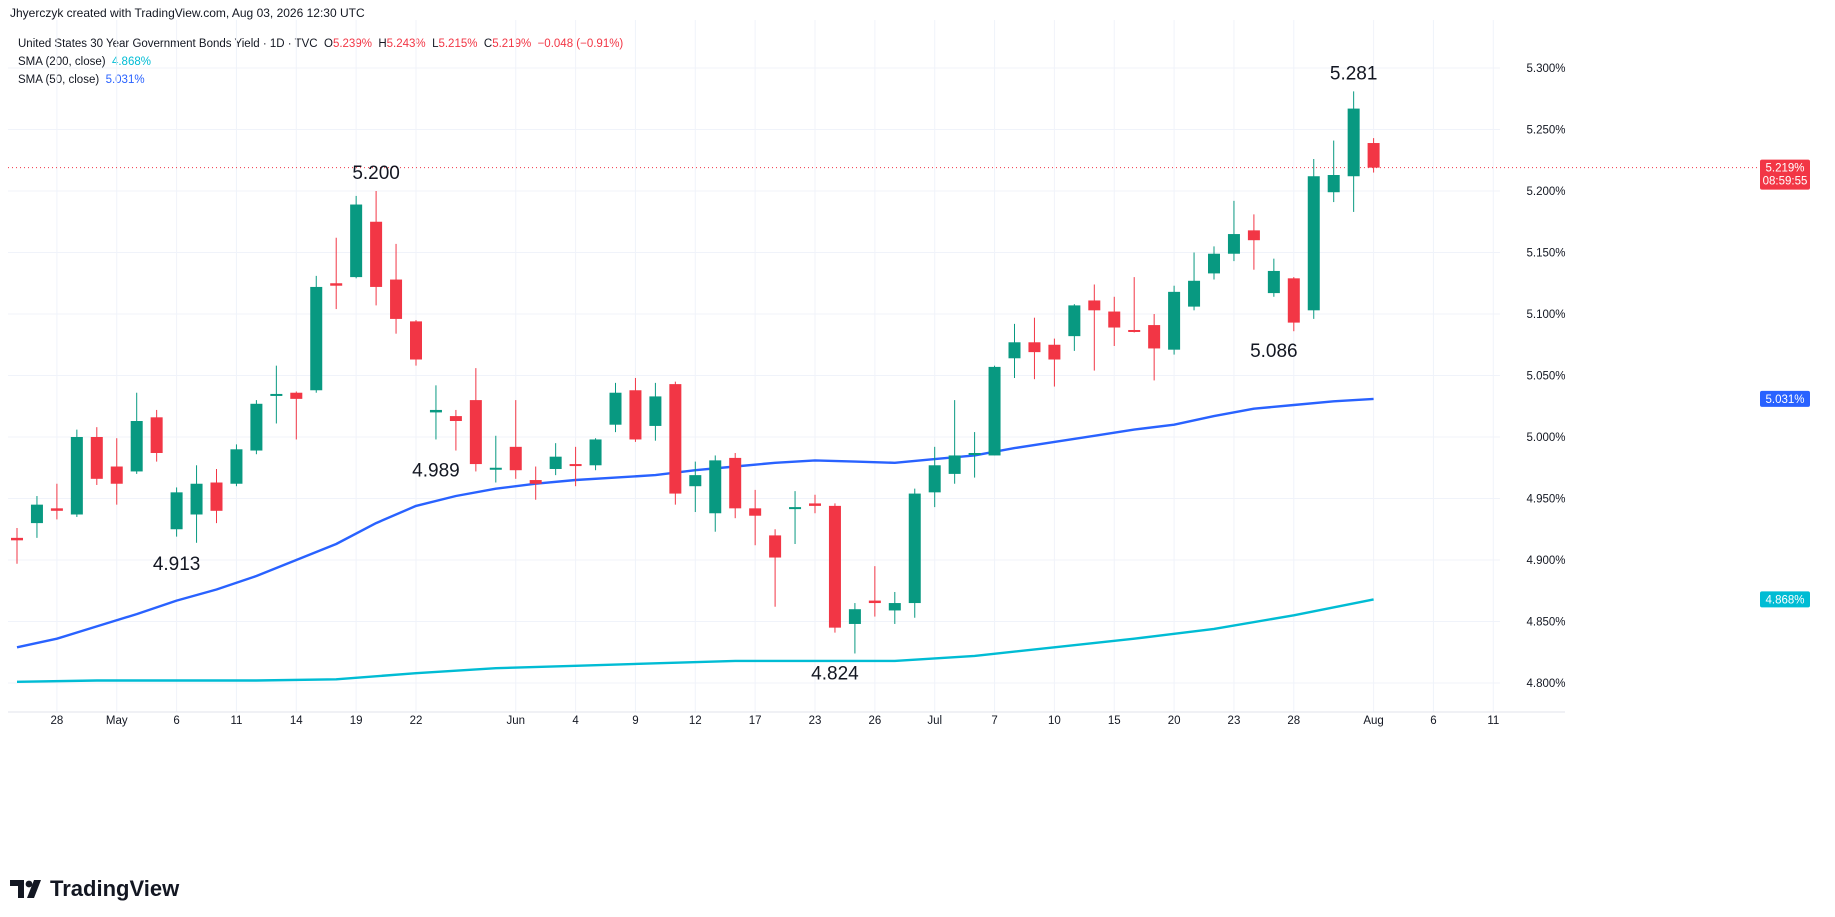 The height and width of the screenshot is (917, 1835). I want to click on sma200-tag: 4.868%, so click(1785, 599).